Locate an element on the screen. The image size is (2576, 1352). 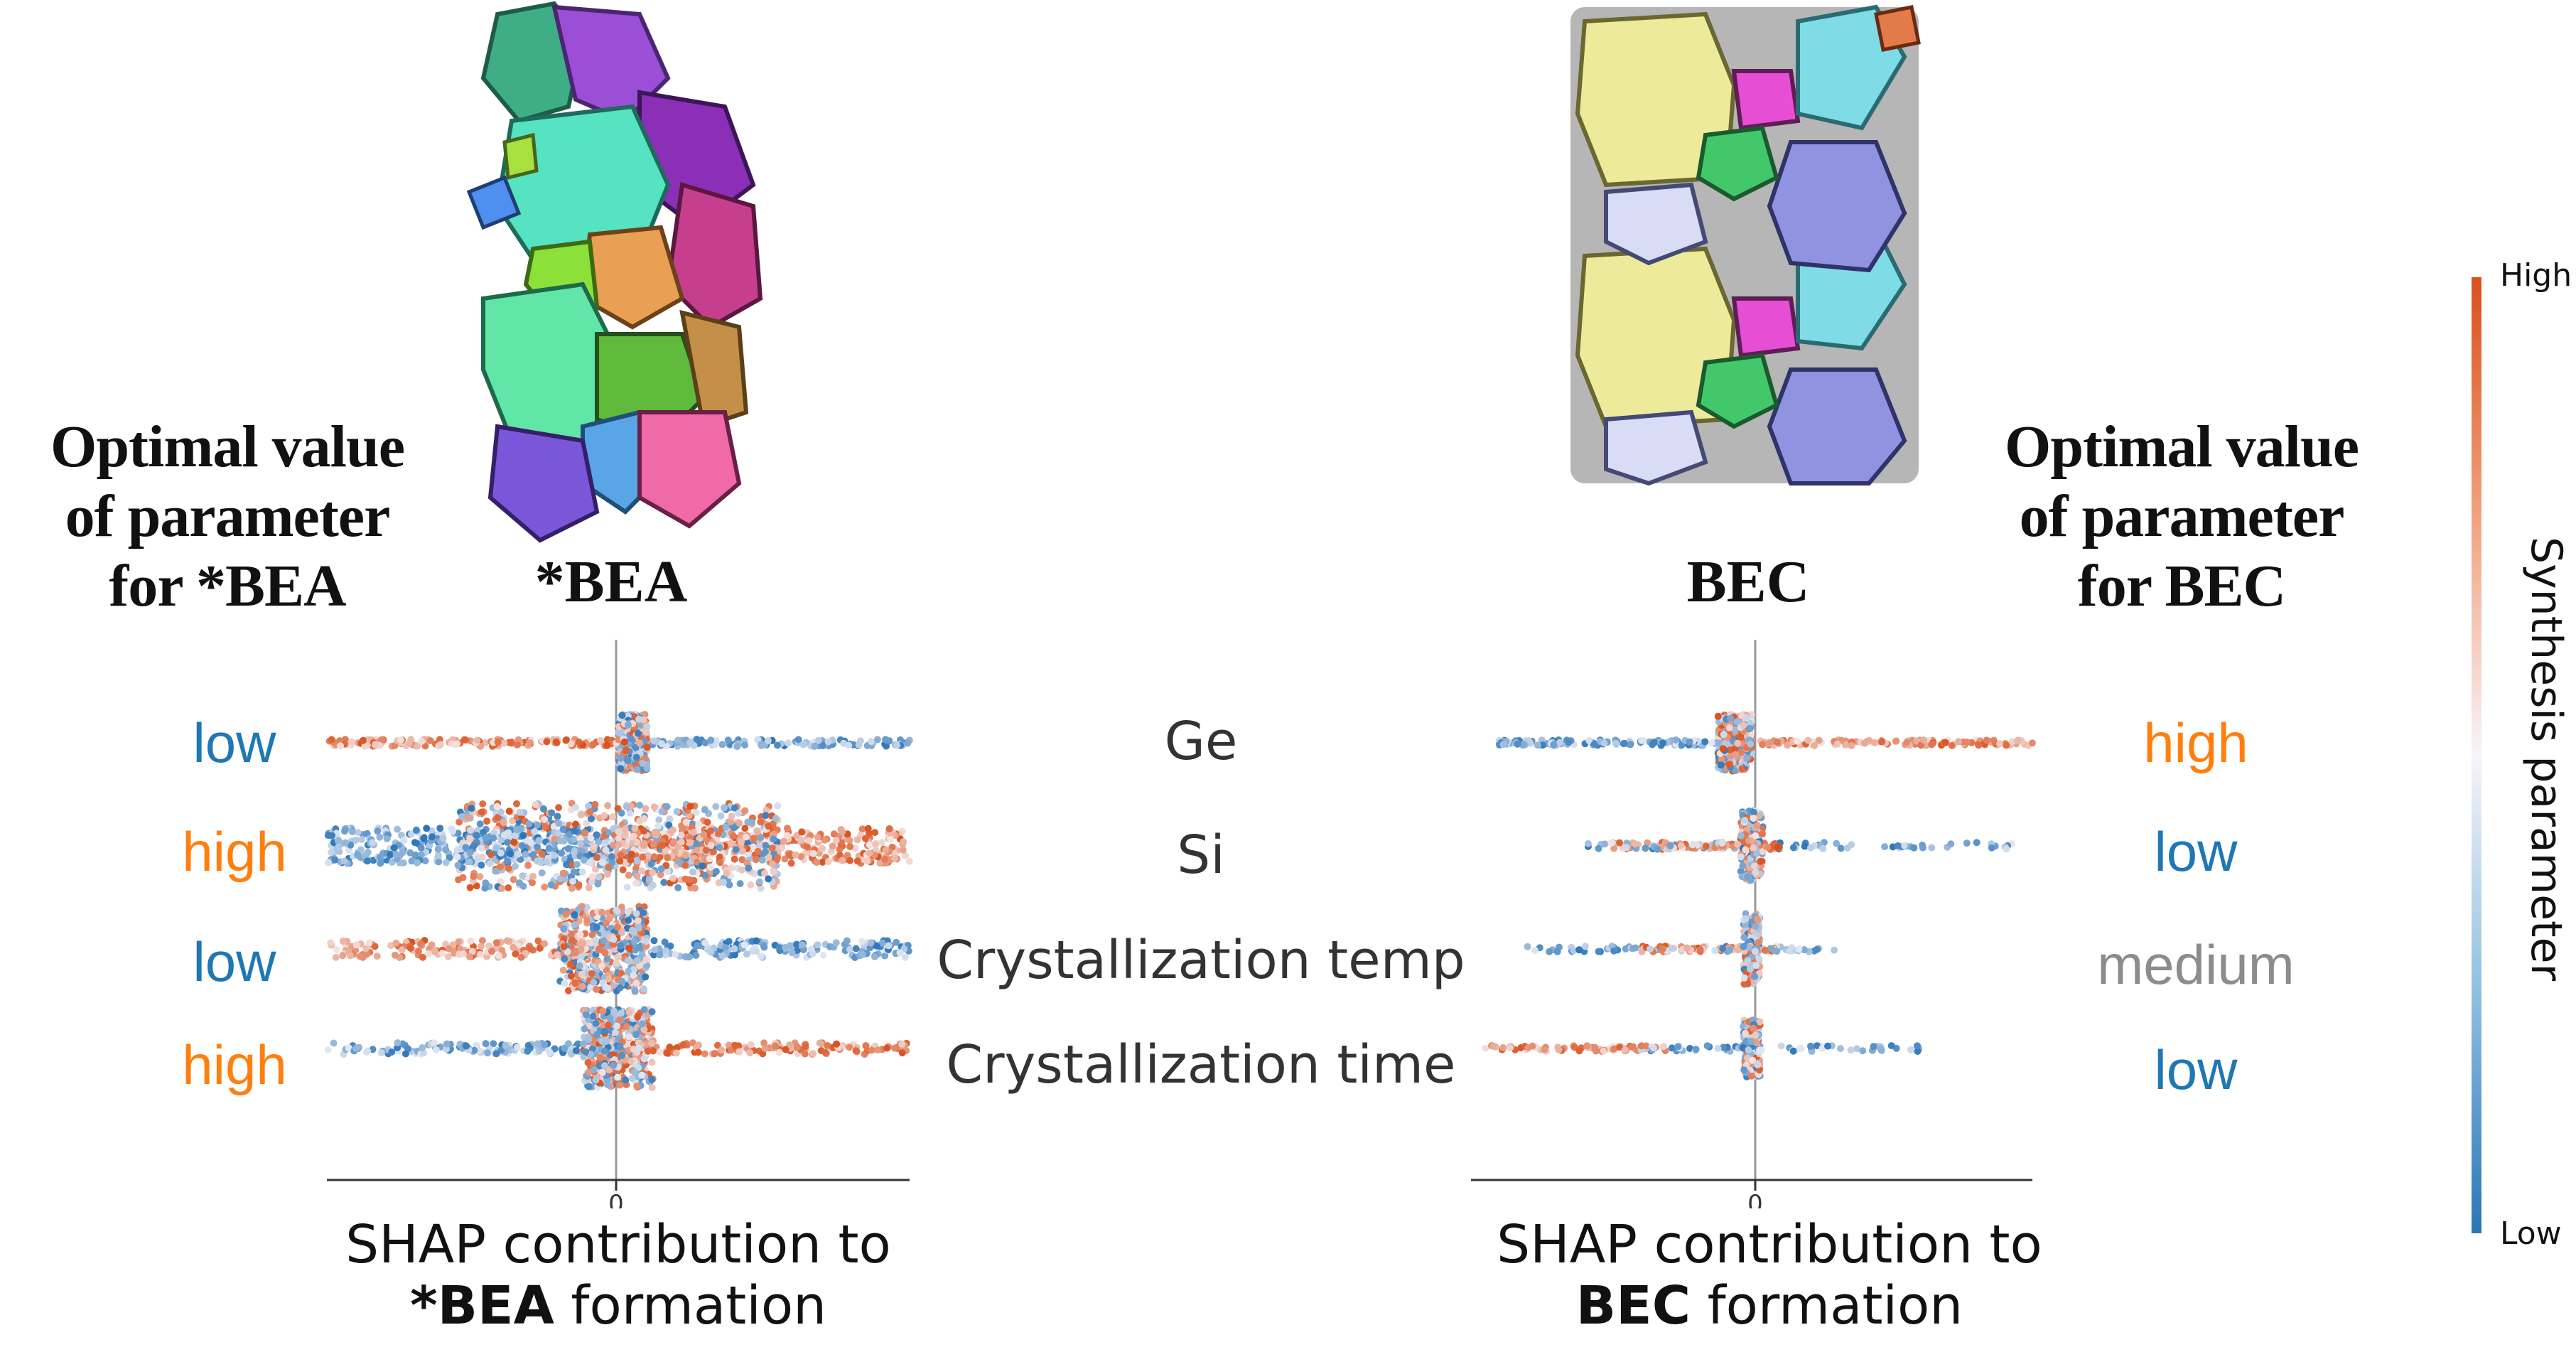
feature-label-si: Si is located at coordinates (1201, 855).